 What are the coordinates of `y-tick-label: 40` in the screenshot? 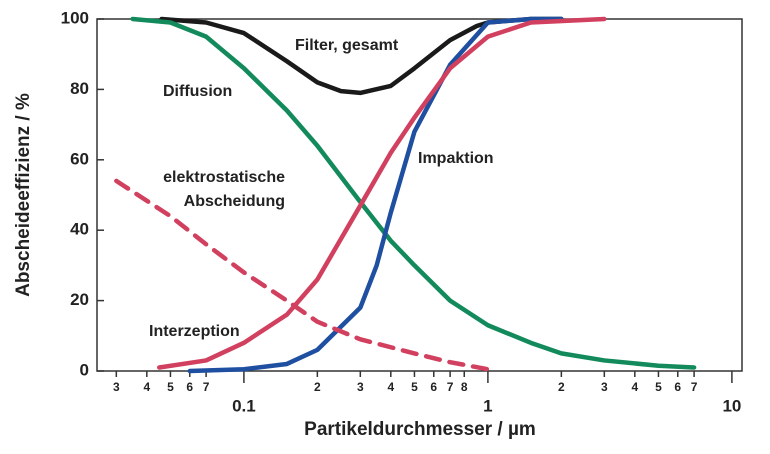 It's located at (79, 229).